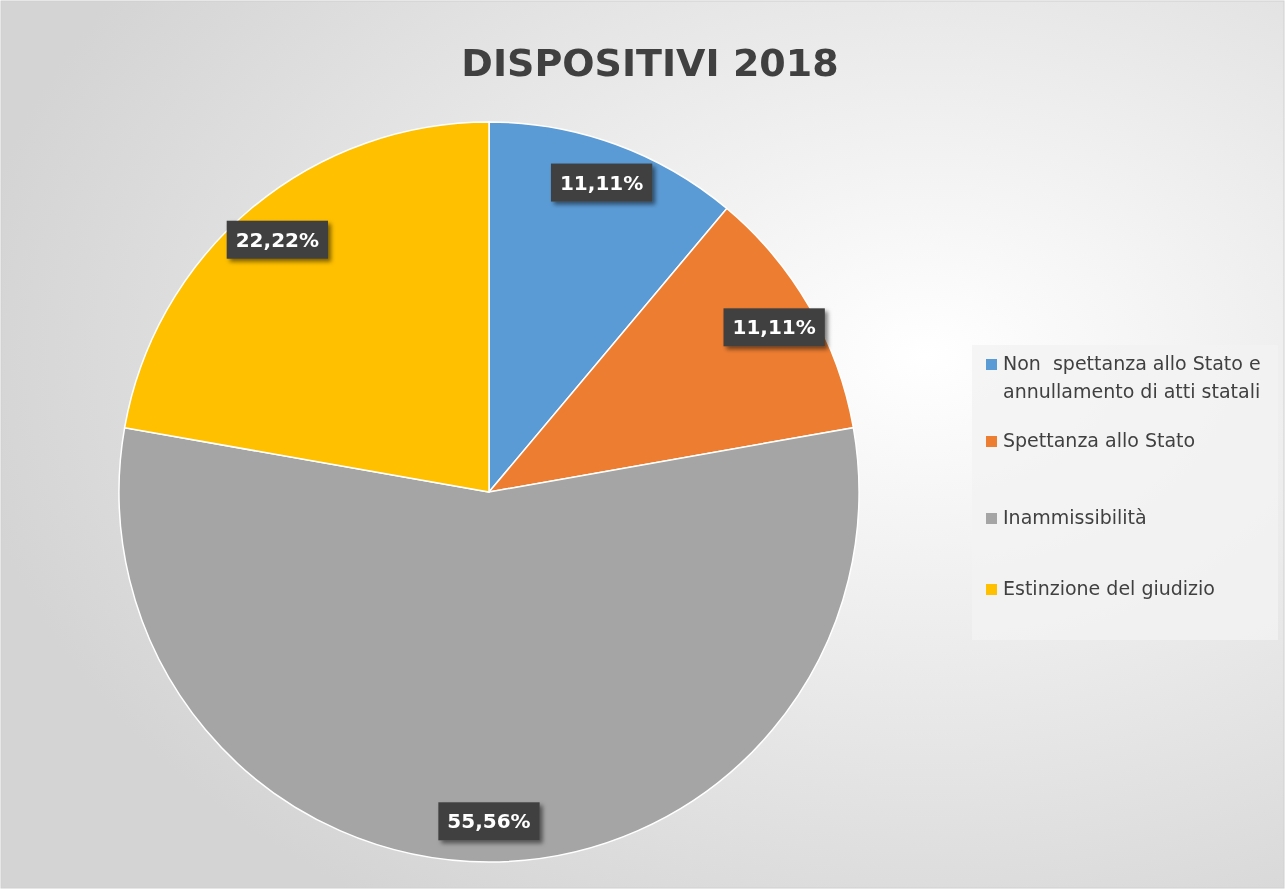 The image size is (1285, 889). What do you see at coordinates (489, 821) in the screenshot?
I see `data-label: 55,56%` at bounding box center [489, 821].